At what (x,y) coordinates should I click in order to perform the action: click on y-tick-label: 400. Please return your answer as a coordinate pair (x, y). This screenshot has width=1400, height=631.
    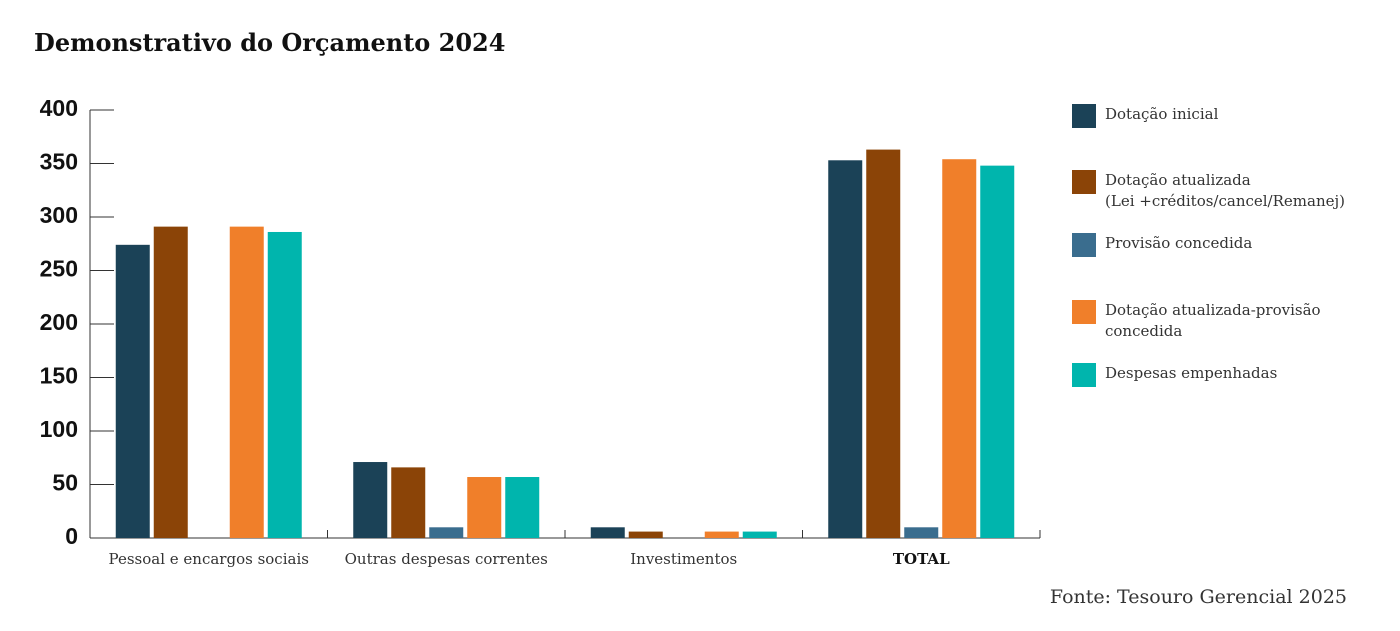
    Looking at the image, I should click on (59, 108).